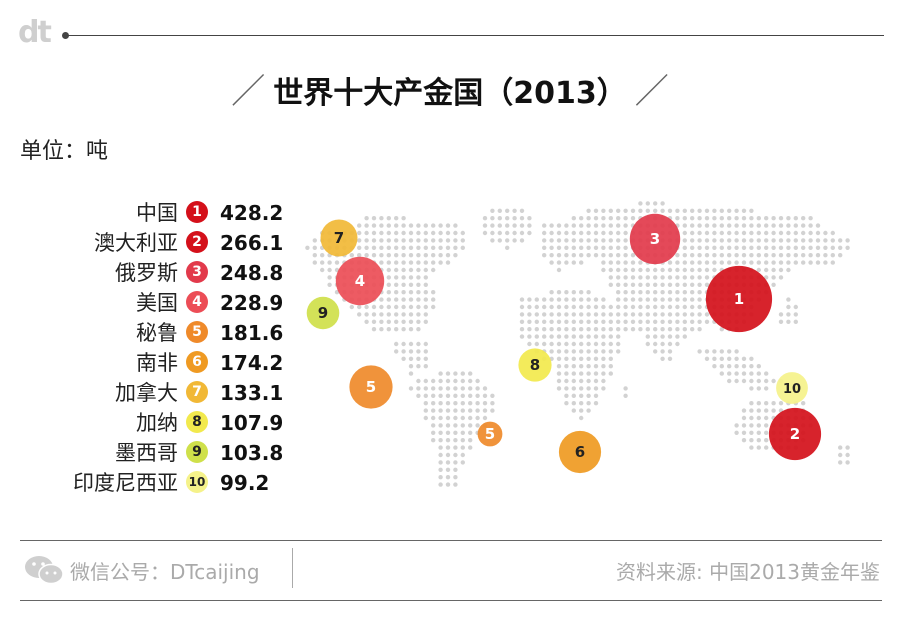 The image size is (900, 623). Describe the element at coordinates (748, 572) in the screenshot. I see `data-source: 资料来源: 中国2013黄金年鉴` at that location.